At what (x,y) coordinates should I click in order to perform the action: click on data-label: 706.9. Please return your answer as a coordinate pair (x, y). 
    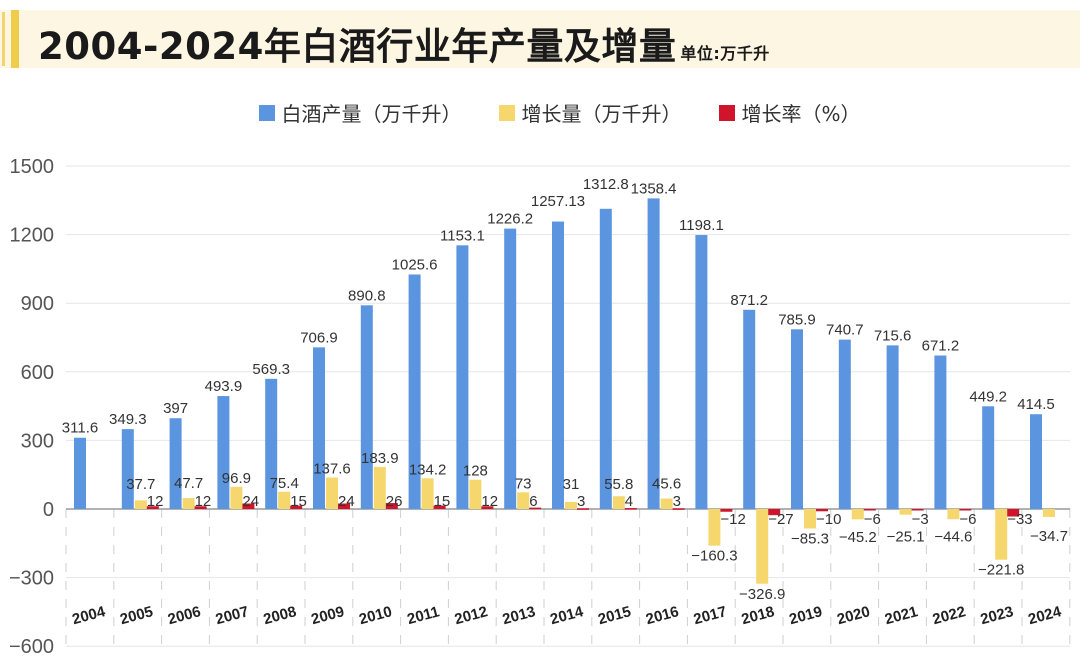
    Looking at the image, I should click on (319, 337).